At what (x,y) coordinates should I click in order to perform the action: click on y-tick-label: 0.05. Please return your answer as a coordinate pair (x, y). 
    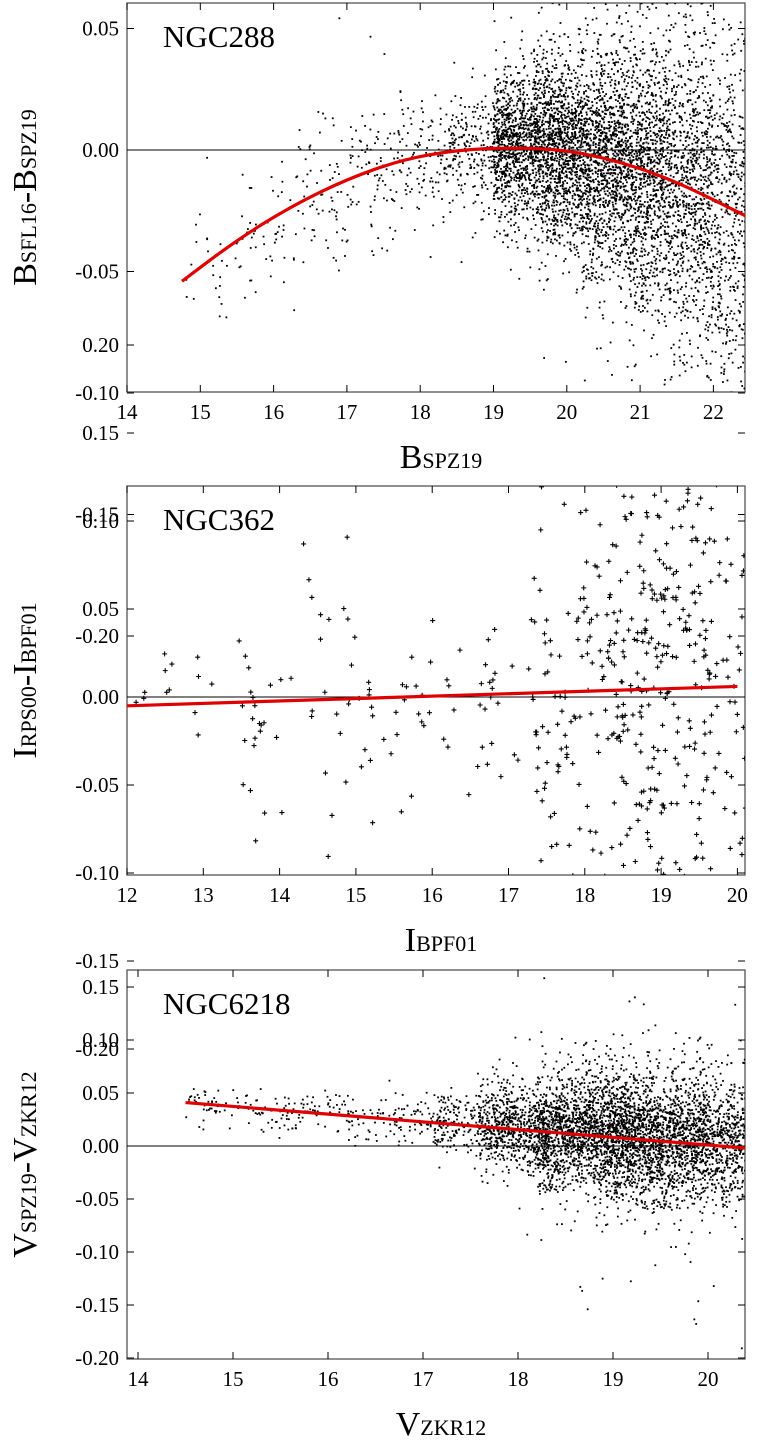
    Looking at the image, I should click on (100, 29).